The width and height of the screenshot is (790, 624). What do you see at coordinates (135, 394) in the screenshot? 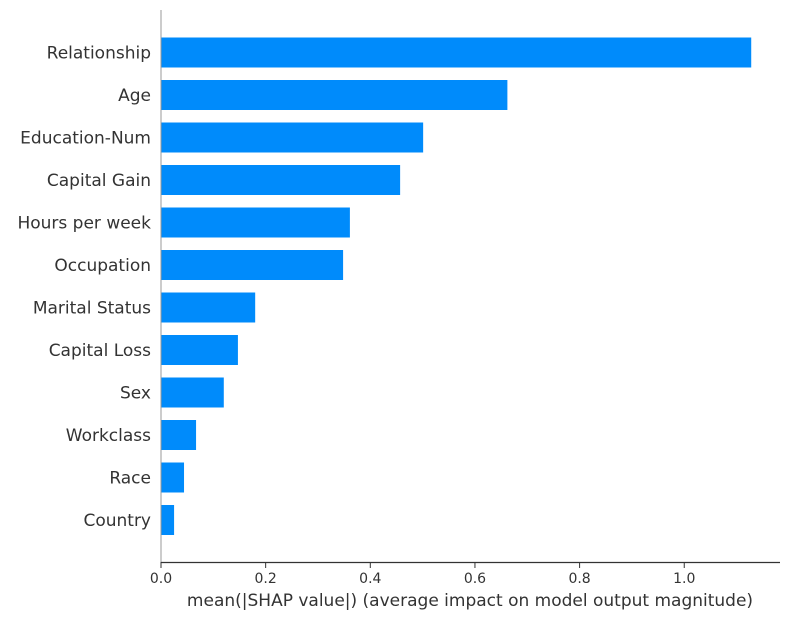
I see `y-tick-label: Sex` at bounding box center [135, 394].